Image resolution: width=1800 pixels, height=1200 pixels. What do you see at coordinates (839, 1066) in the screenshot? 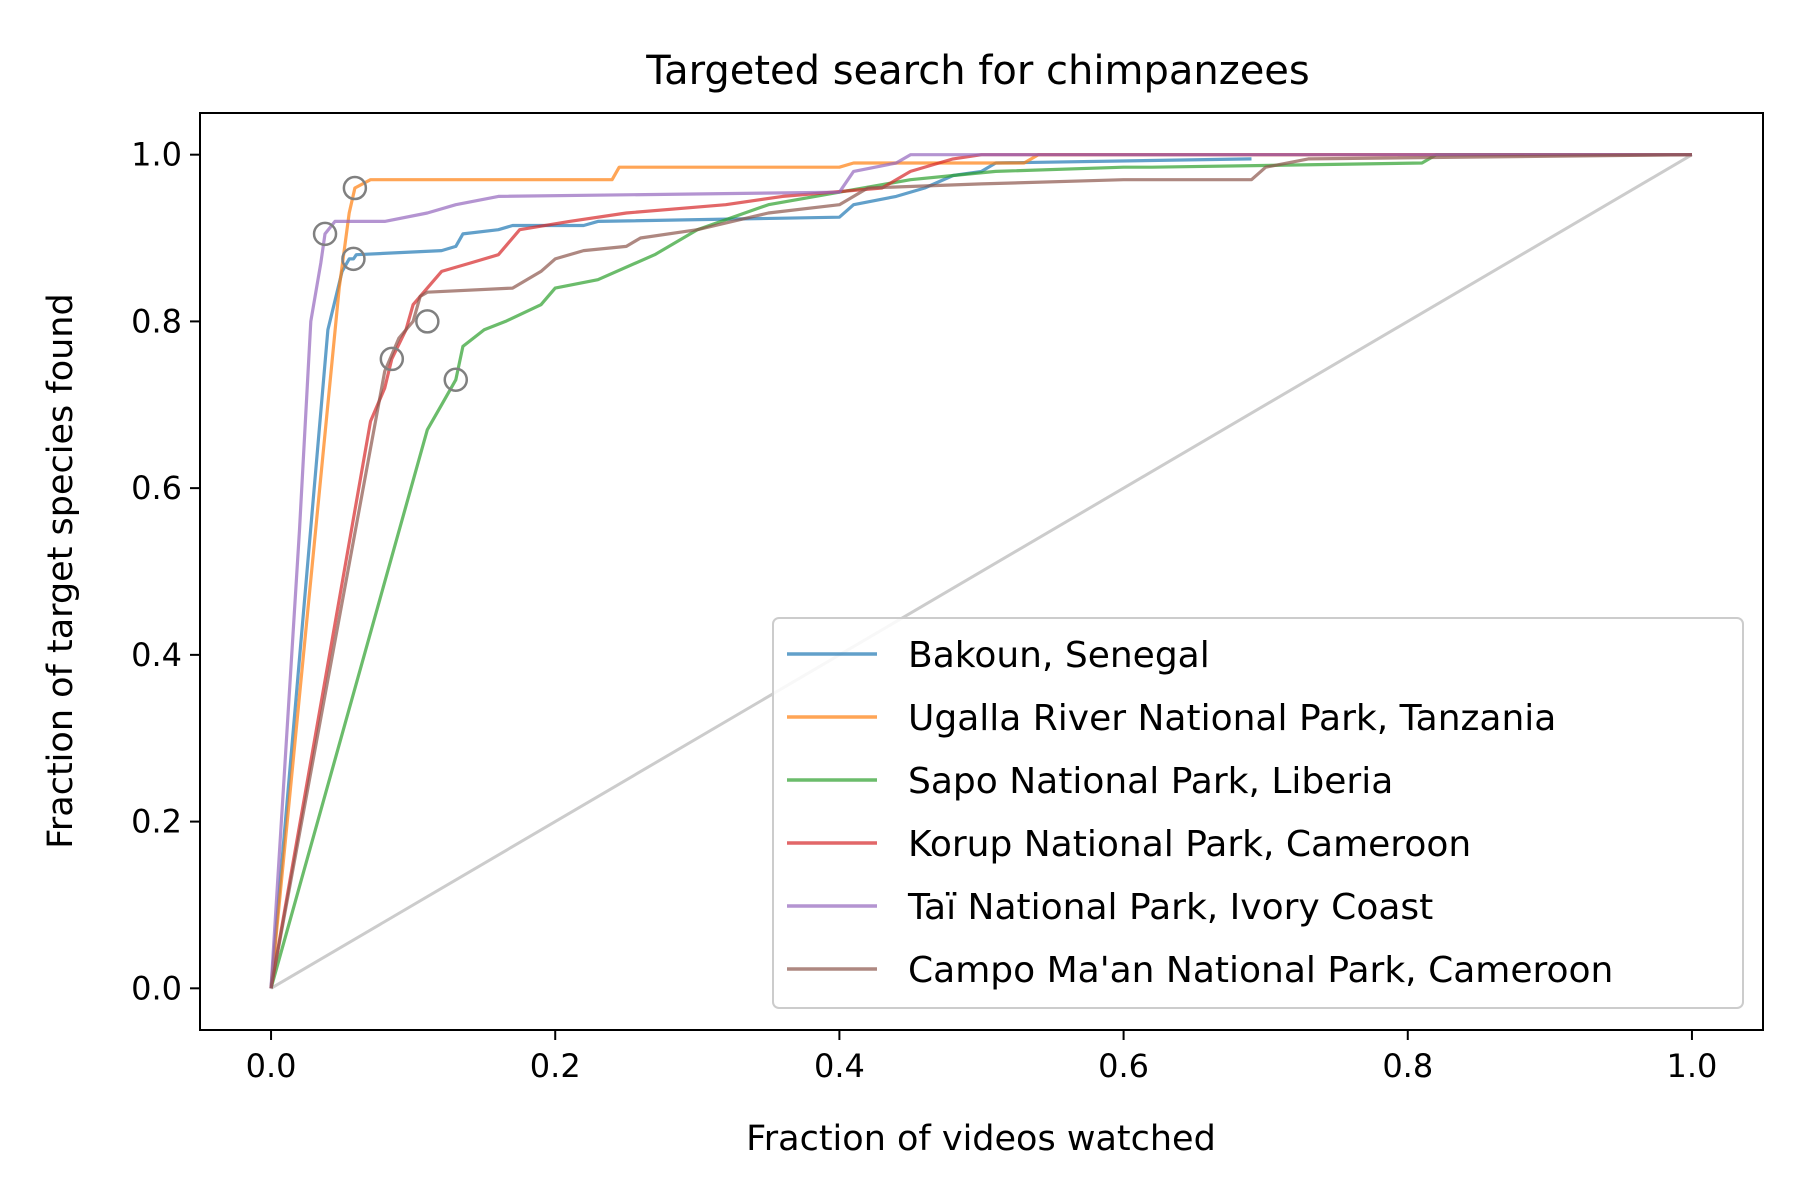
I see `x-tick-label: 0.4` at bounding box center [839, 1066].